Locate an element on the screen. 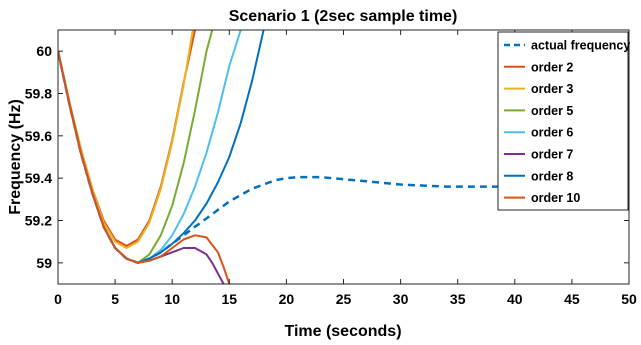 The width and height of the screenshot is (641, 345). legend-label-5: order 7 is located at coordinates (552, 155).